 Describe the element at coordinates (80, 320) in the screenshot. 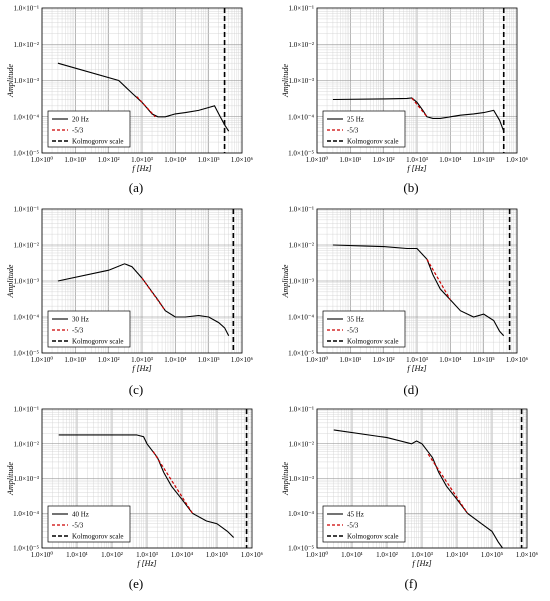

I see `legend-entry: 30 Hz` at that location.